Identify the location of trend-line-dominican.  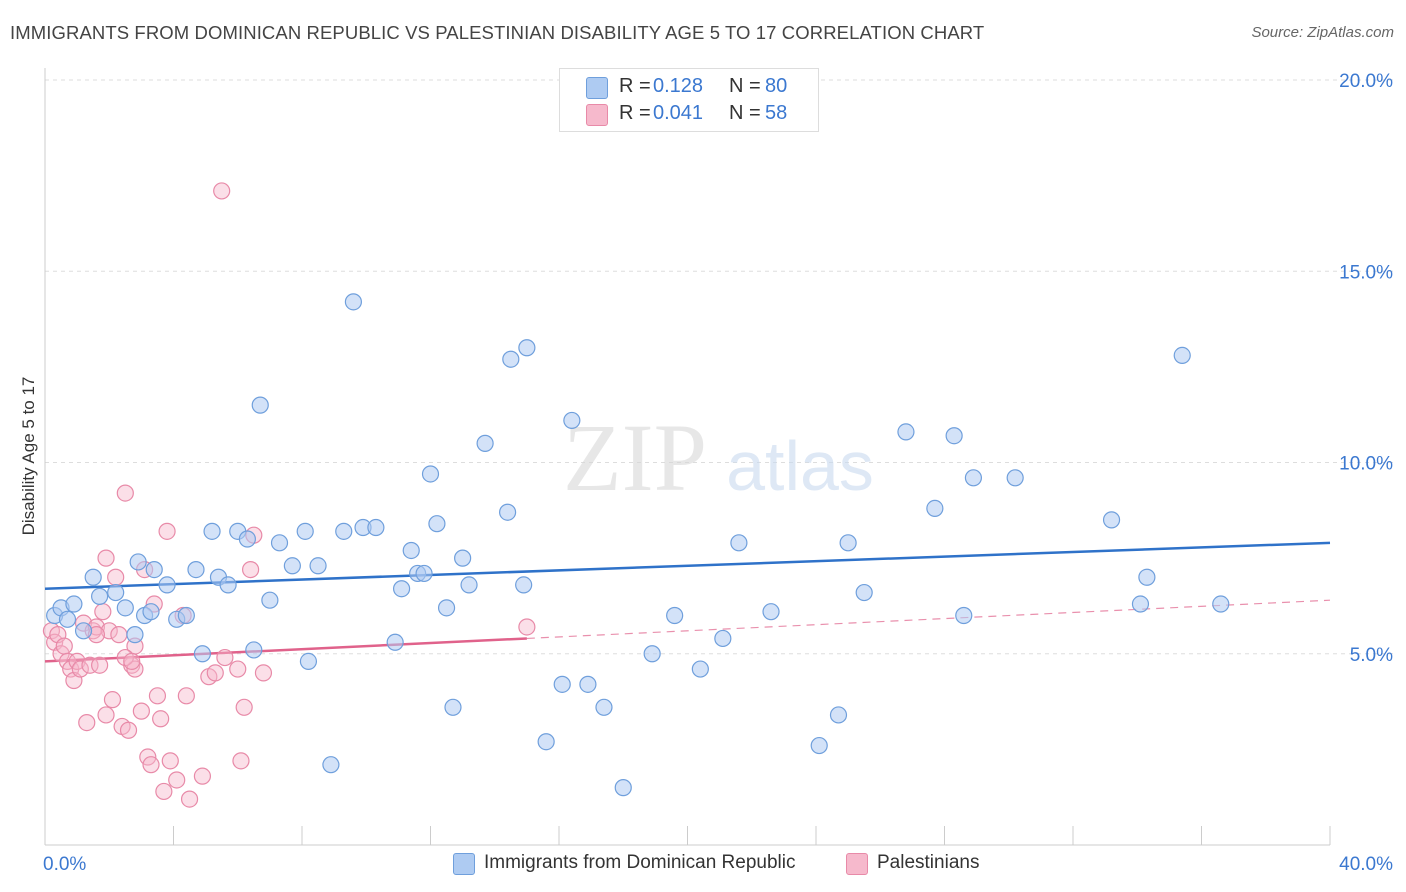
(687, 565).